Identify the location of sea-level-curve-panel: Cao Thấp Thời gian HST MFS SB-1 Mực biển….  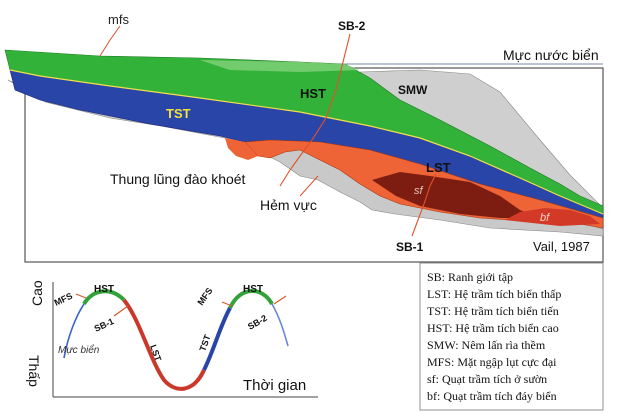
(172, 339).